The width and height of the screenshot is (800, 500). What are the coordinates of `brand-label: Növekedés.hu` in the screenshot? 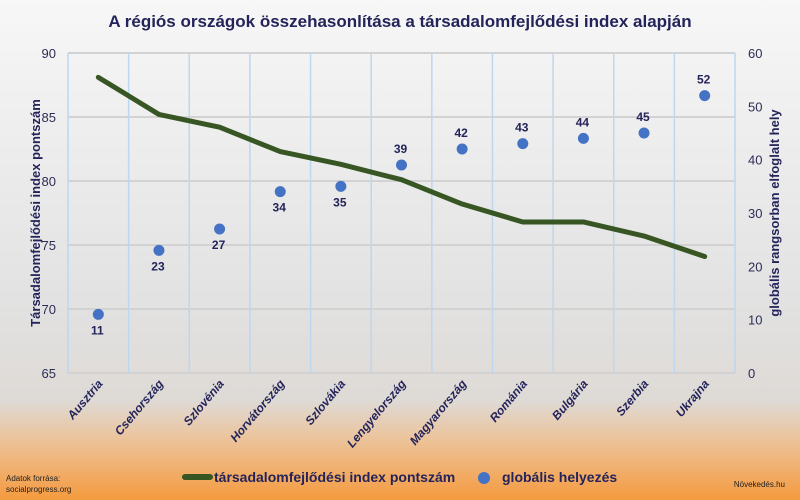 It's located at (759, 484).